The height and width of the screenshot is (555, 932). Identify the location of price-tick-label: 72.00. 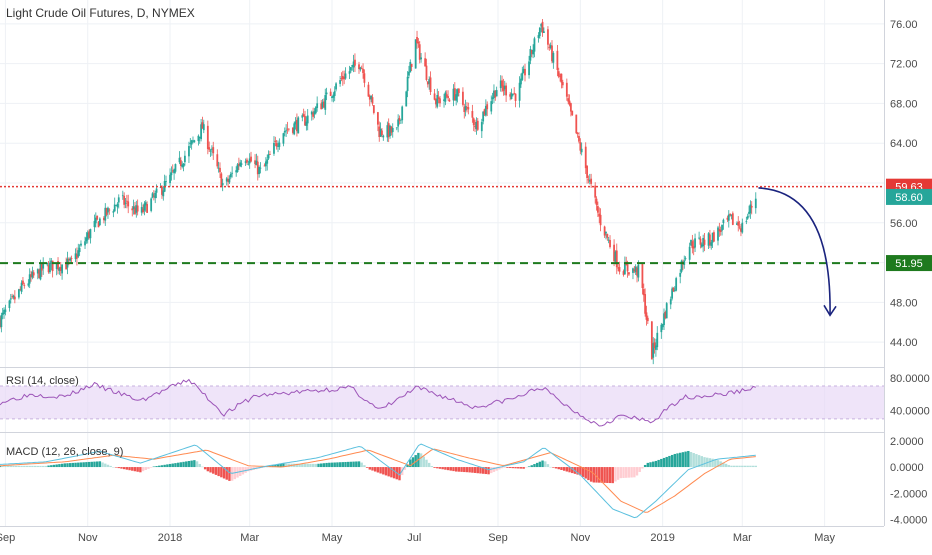
(904, 65).